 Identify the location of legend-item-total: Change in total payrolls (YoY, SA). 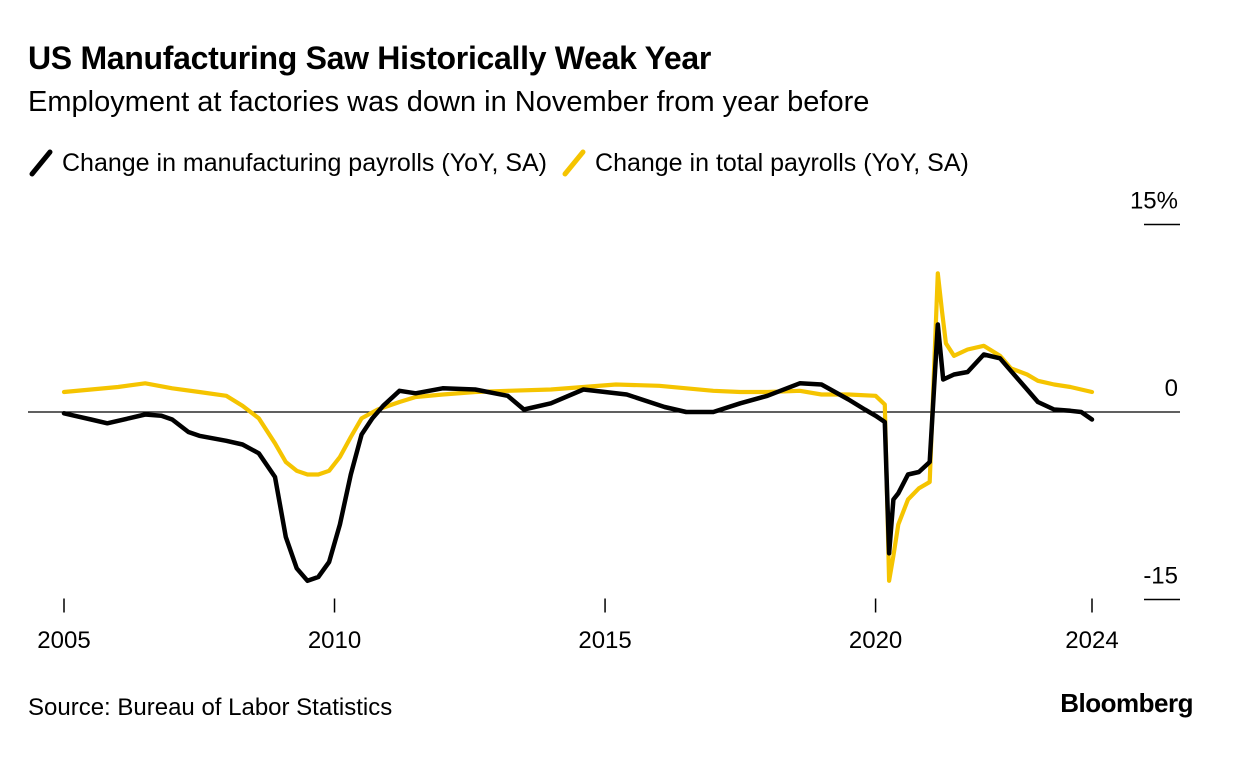
(765, 163).